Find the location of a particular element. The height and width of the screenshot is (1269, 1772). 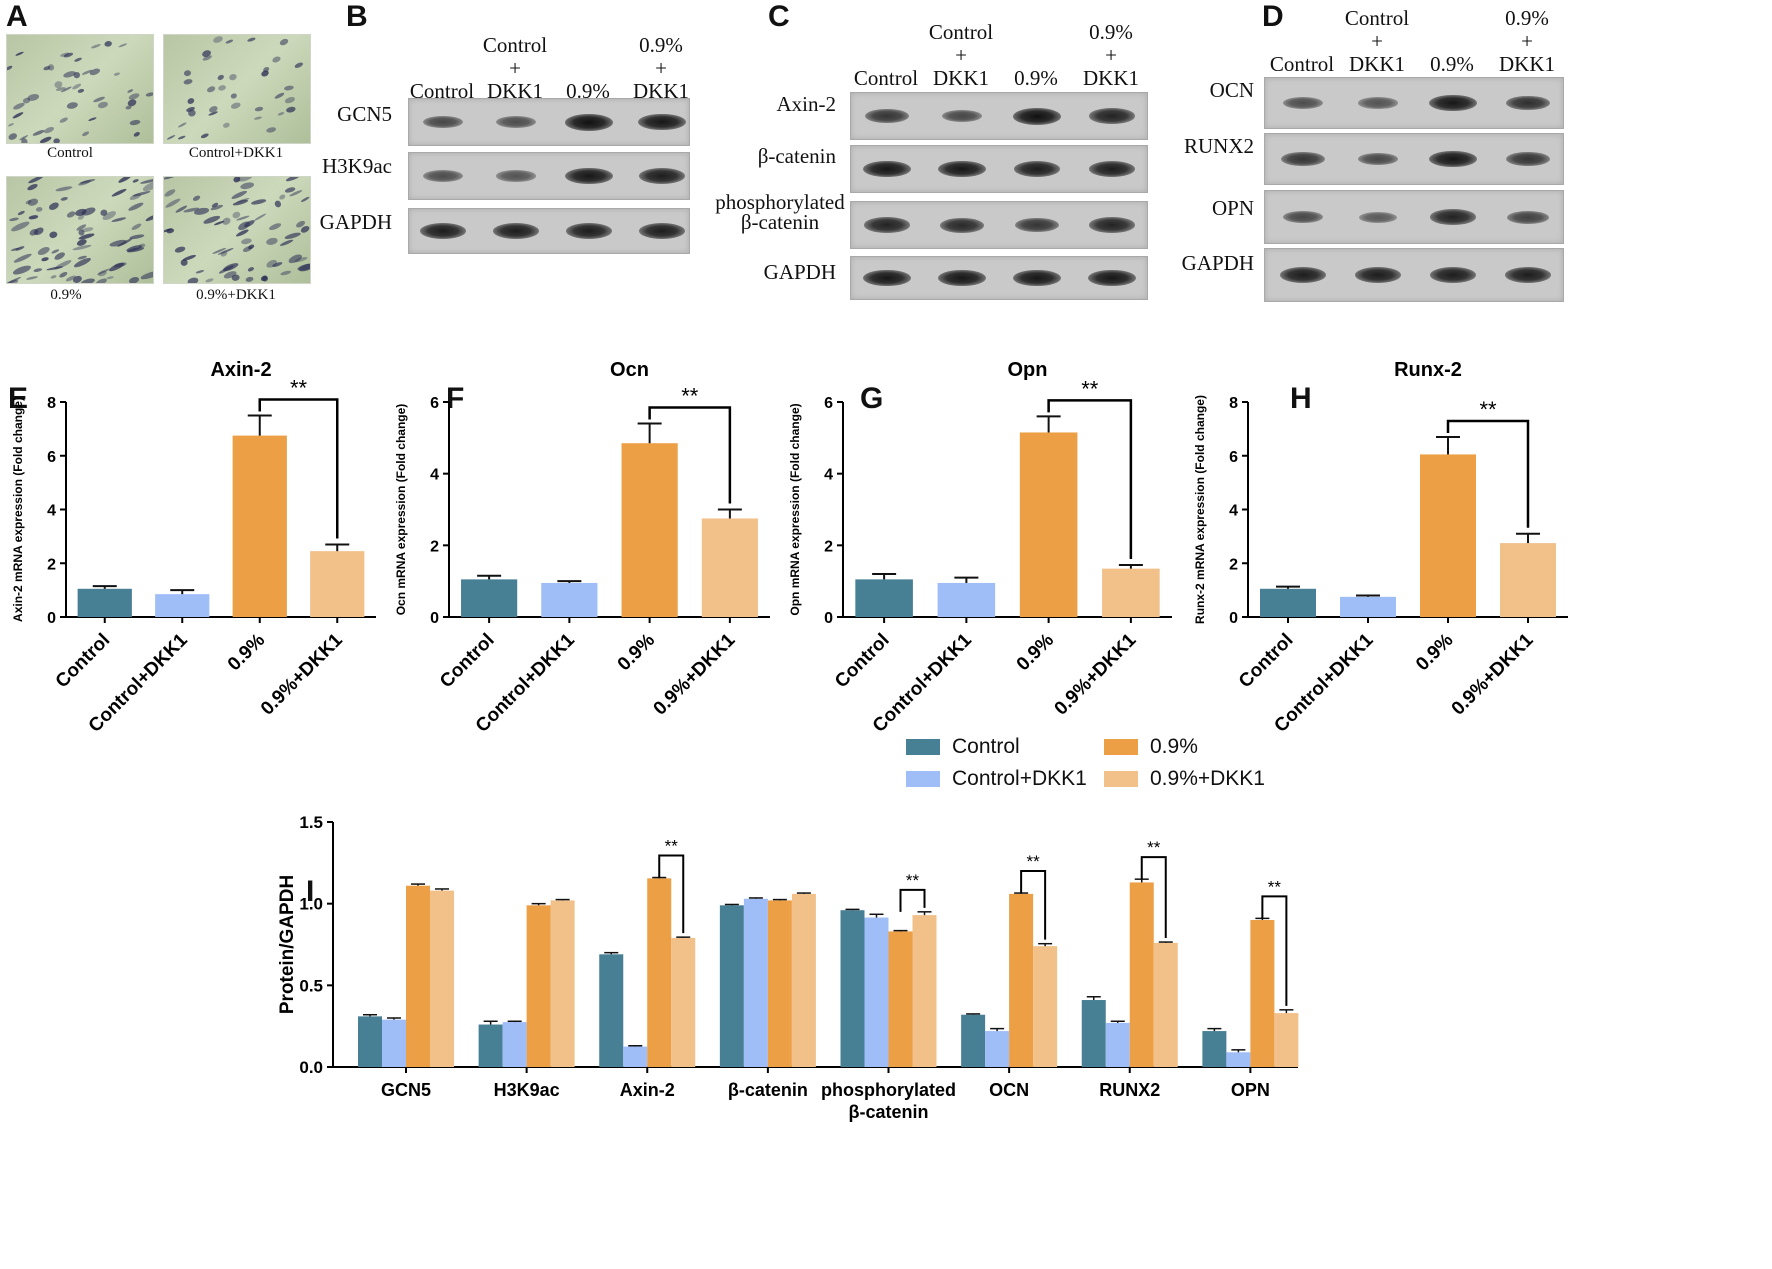

panel-label-h: H is located at coordinates (1301, 398).